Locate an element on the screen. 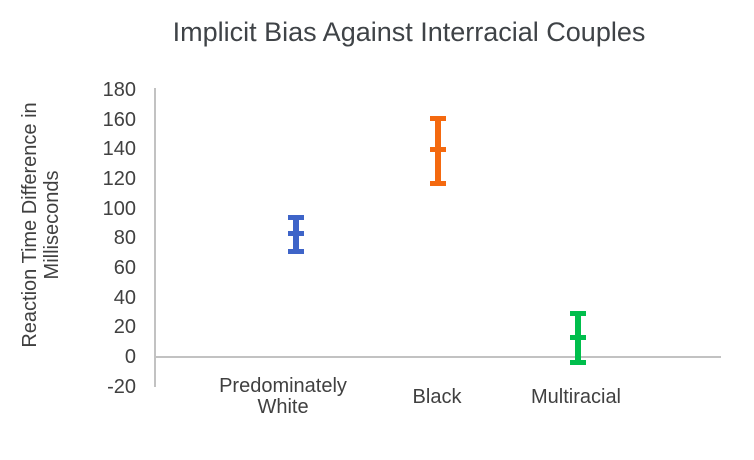  x-category-label: Predominately White is located at coordinates (283, 396).